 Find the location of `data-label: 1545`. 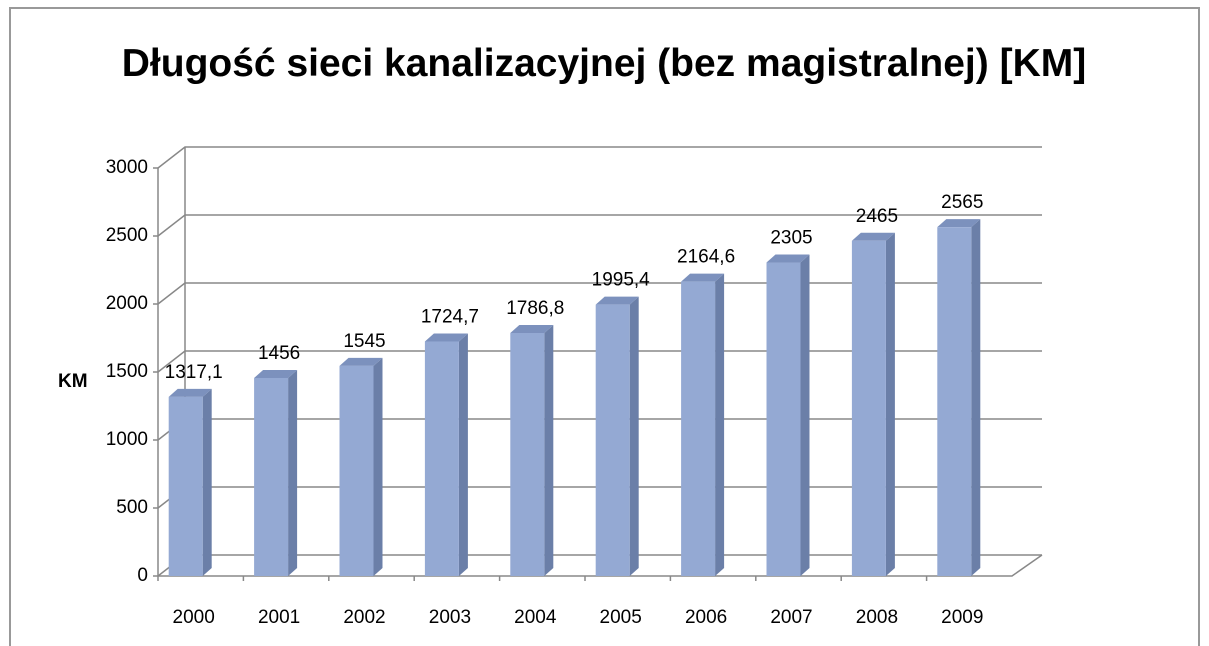

data-label: 1545 is located at coordinates (364, 341).